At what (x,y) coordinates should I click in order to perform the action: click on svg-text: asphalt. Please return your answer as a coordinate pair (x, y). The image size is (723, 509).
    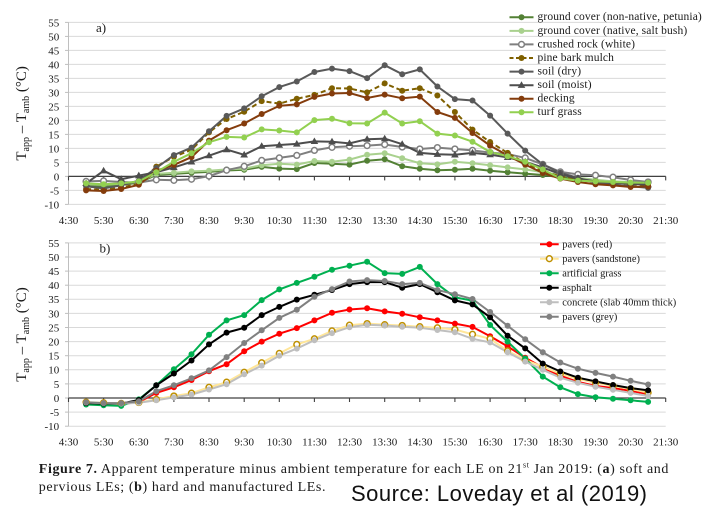
    Looking at the image, I should click on (577, 288).